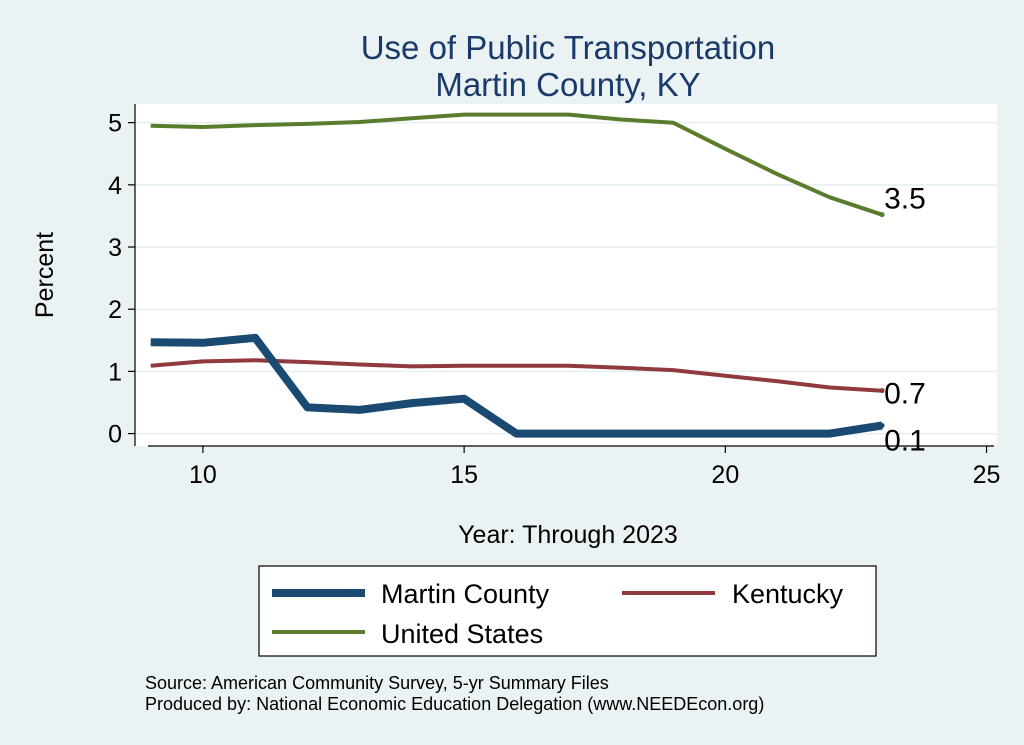 This screenshot has width=1024, height=745. What do you see at coordinates (788, 594) in the screenshot?
I see `legend-label-1: Kentucky` at bounding box center [788, 594].